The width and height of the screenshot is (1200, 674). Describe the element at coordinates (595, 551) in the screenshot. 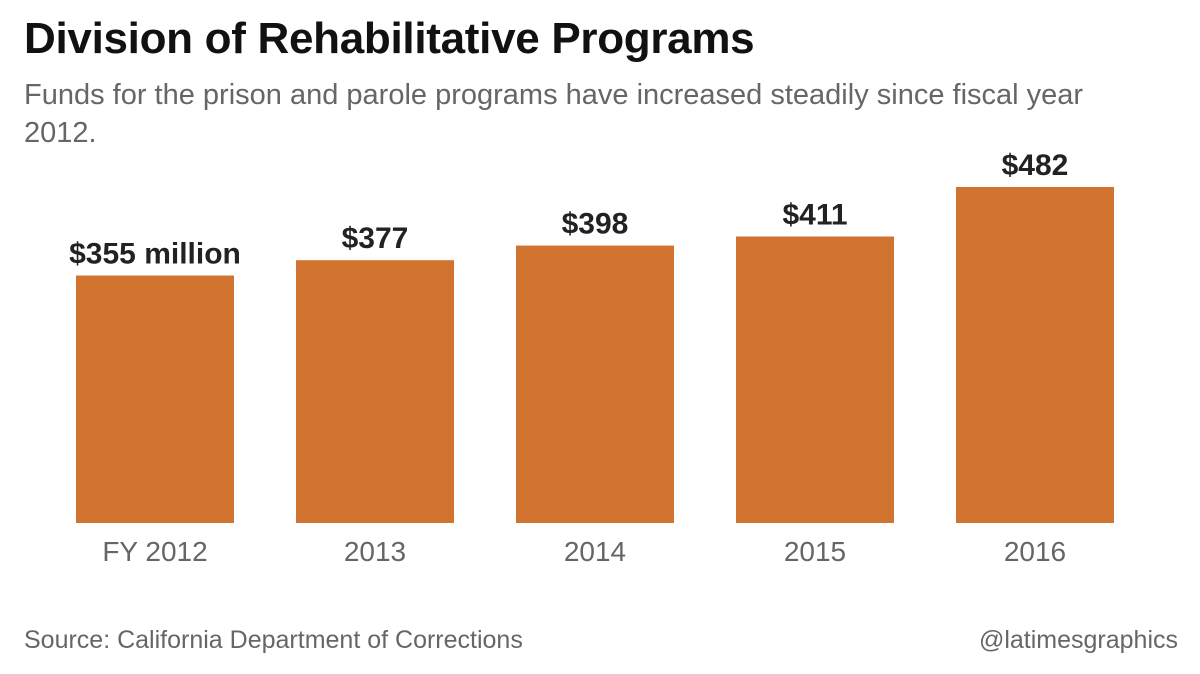

I see `category-label-2: 2014` at that location.